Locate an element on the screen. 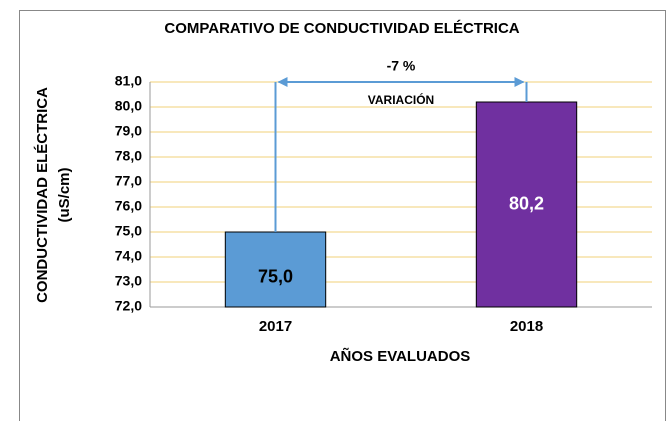 Image resolution: width=672 pixels, height=421 pixels. annotation: VARIACIÓN is located at coordinates (401, 99).